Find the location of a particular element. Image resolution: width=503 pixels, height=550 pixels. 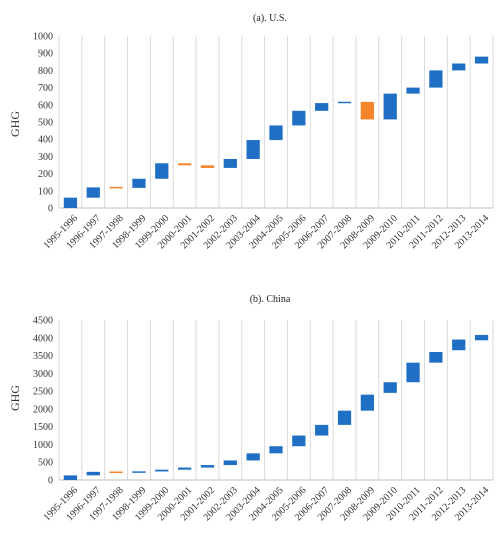

y-tick-label: 900 is located at coordinates (45, 54).